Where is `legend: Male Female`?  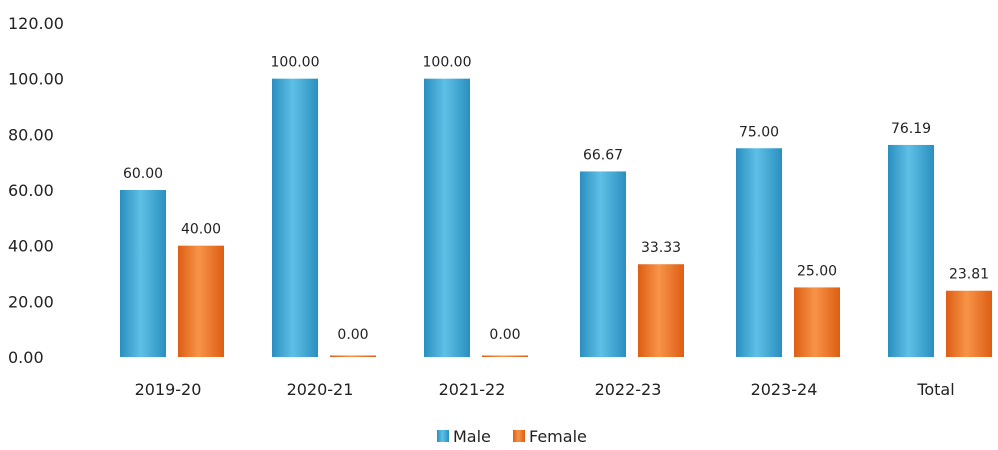
legend: Male Female is located at coordinates (512, 436).